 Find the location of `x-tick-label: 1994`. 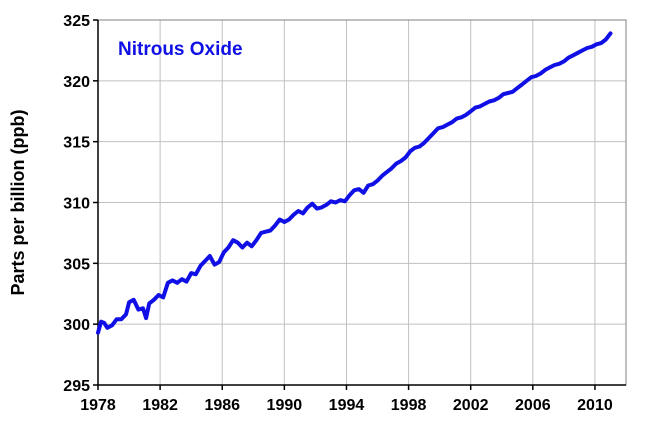

x-tick-label: 1994 is located at coordinates (347, 405).